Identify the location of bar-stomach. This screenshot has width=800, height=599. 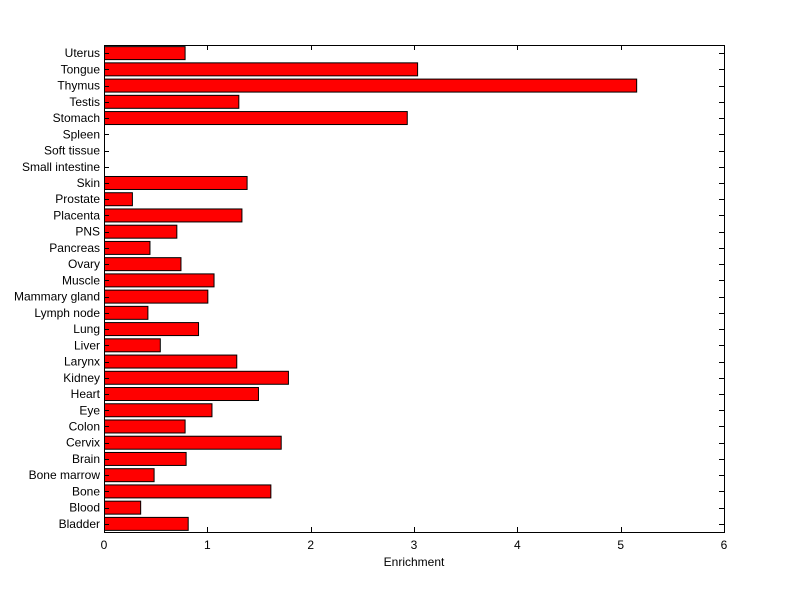
(256, 118).